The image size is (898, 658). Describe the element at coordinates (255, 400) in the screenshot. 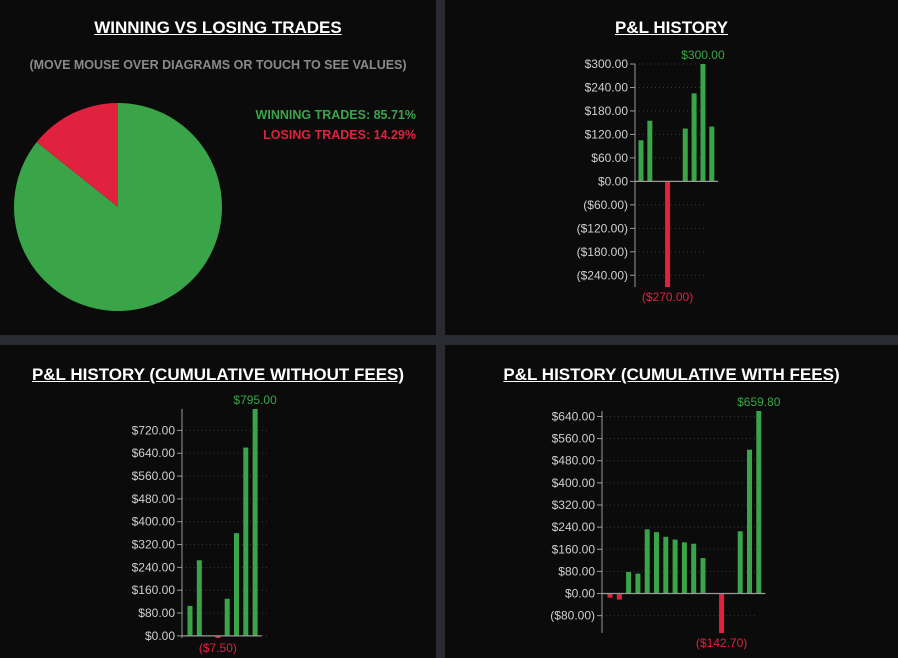

I see `max-value-label: $795.00` at that location.